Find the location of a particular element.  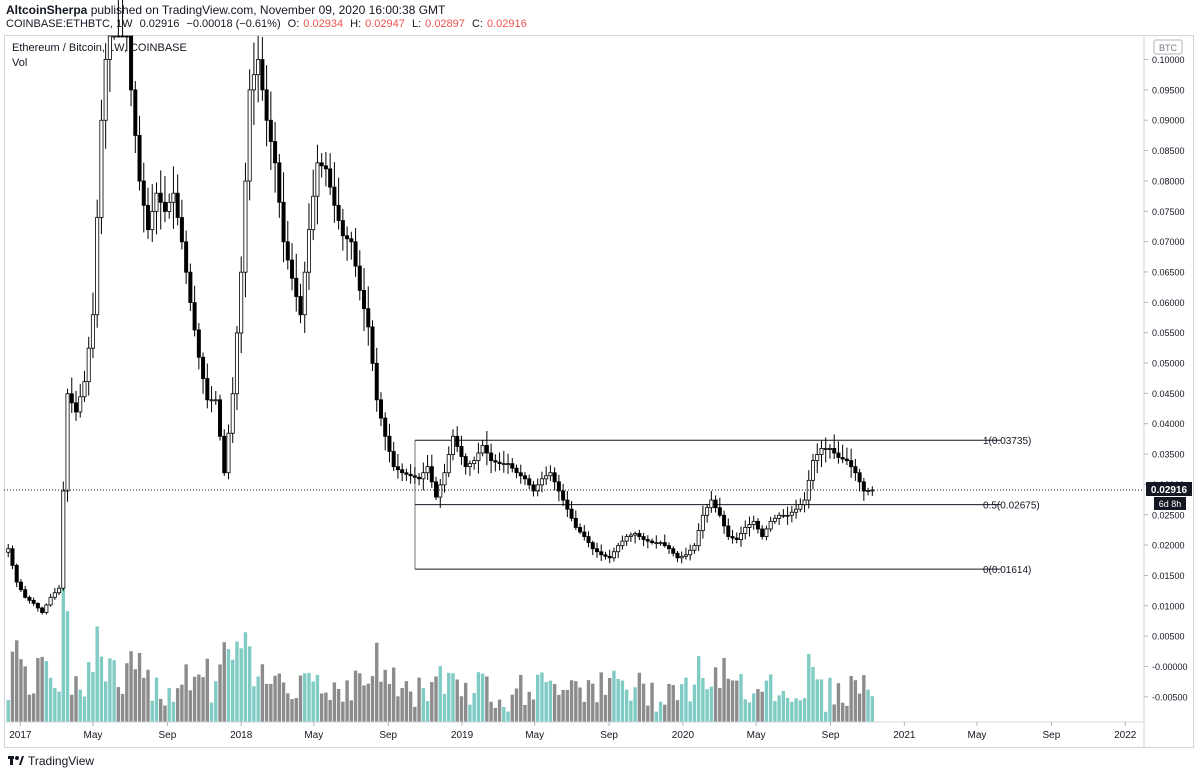

fib-levels: 1(0.03735) 0.5(0.02675) 0(0.01614) is located at coordinates (727, 506).